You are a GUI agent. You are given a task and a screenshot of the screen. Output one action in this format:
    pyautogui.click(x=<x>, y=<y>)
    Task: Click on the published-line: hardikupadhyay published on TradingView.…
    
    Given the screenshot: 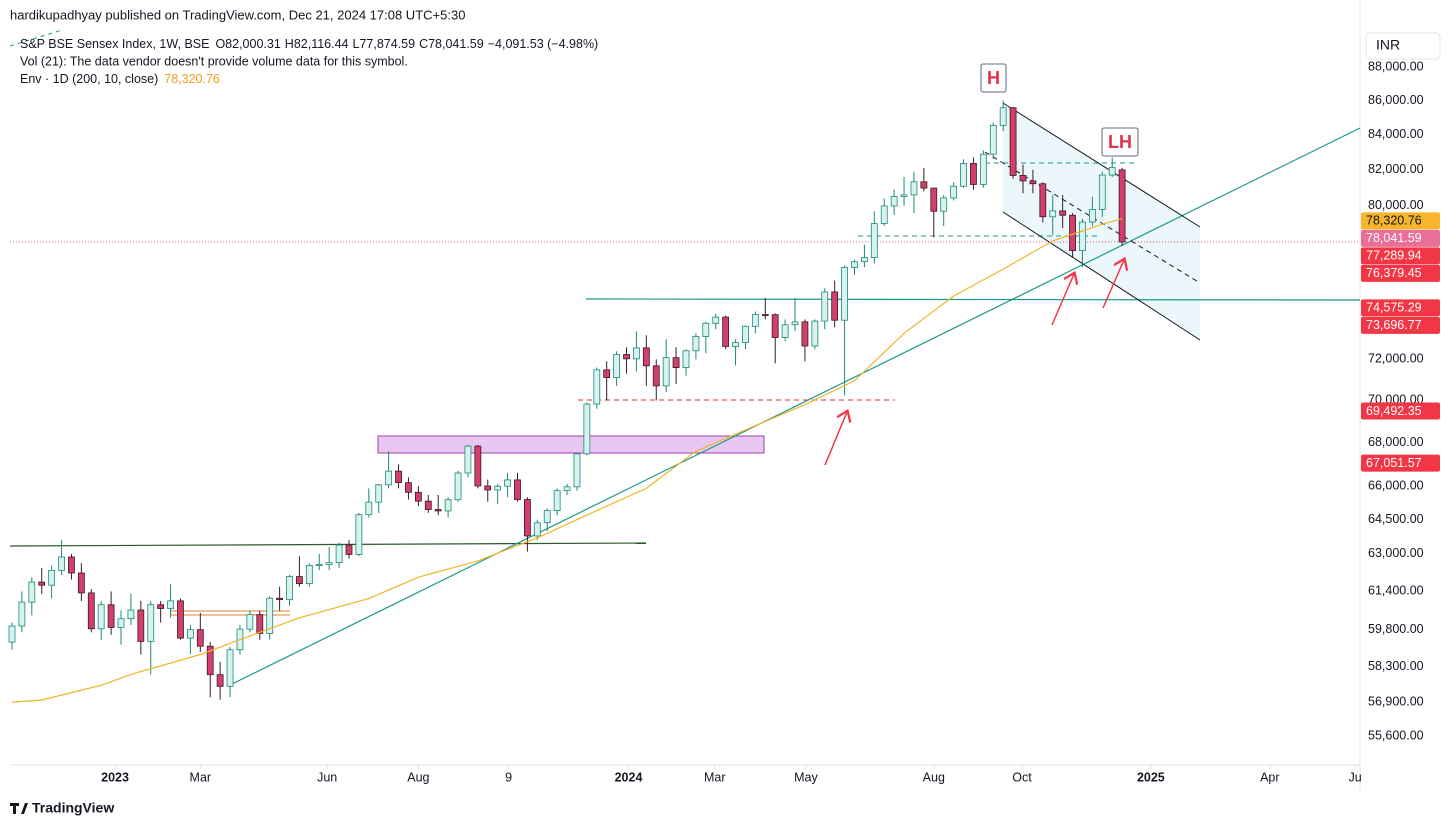 What is the action you would take?
    pyautogui.click(x=237, y=14)
    